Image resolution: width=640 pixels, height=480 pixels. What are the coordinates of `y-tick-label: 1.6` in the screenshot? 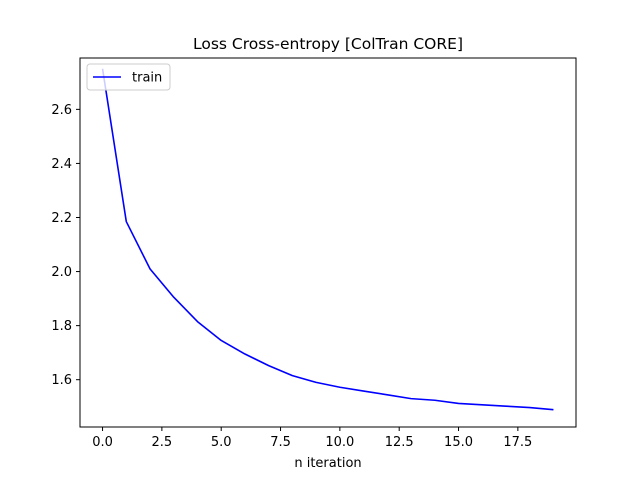 It's located at (61, 380).